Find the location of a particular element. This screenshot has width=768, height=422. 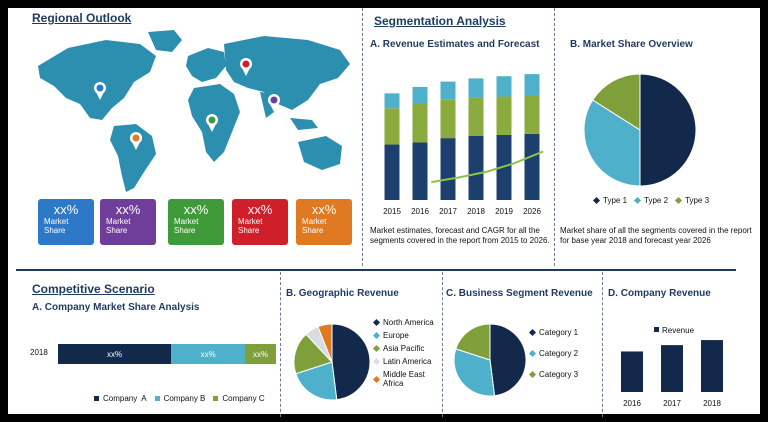

company-share-bar: 2018 xx% xx% xx% is located at coordinates (153, 354).